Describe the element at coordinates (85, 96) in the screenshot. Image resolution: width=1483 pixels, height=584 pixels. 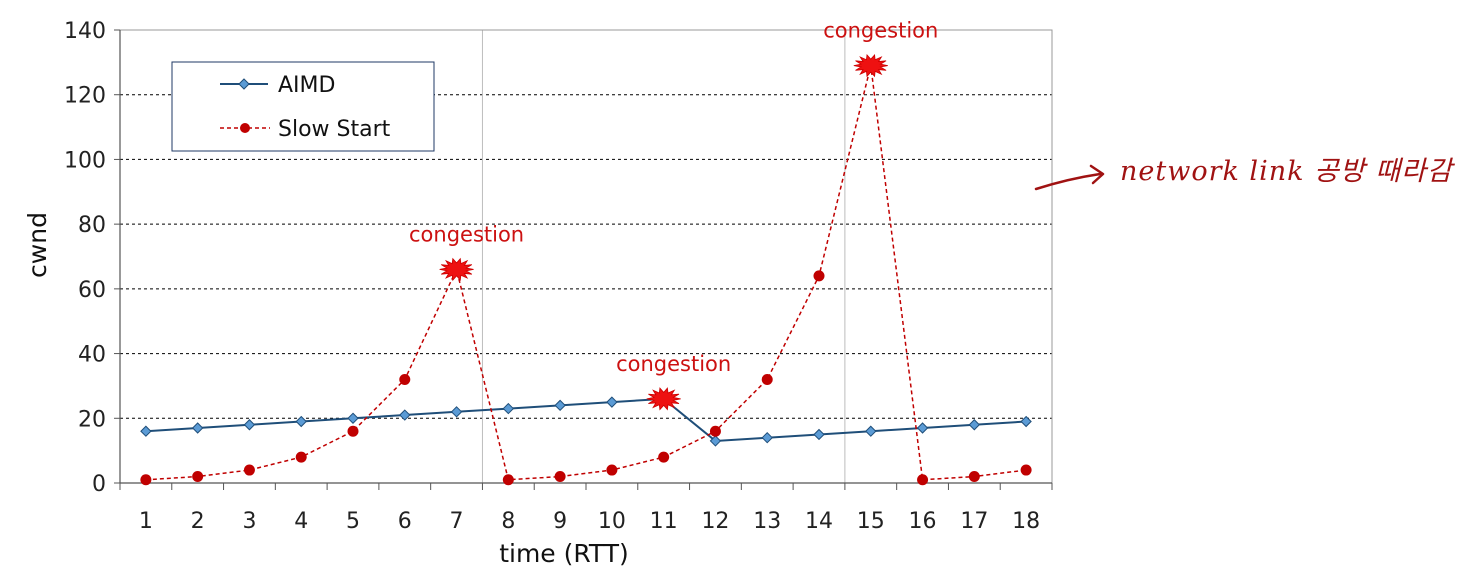
I see `y-tick-label: 120` at that location.